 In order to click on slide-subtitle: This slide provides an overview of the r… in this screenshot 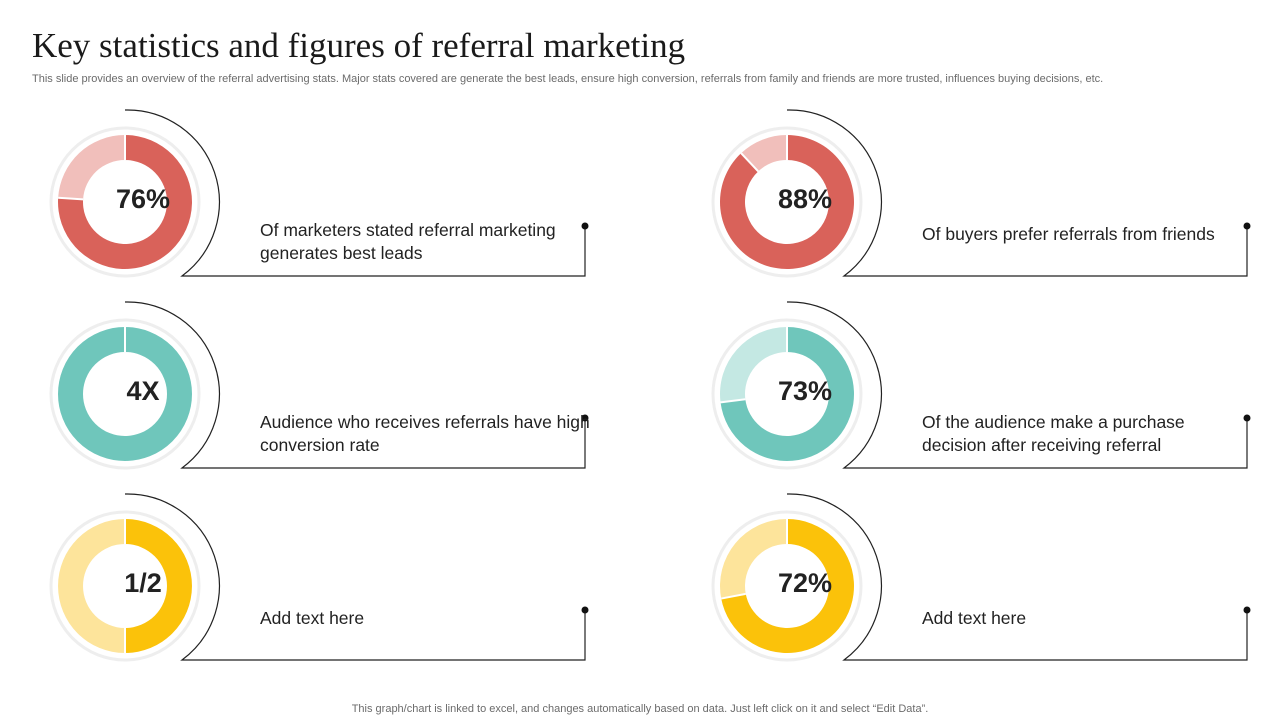, I will do `click(568, 79)`.